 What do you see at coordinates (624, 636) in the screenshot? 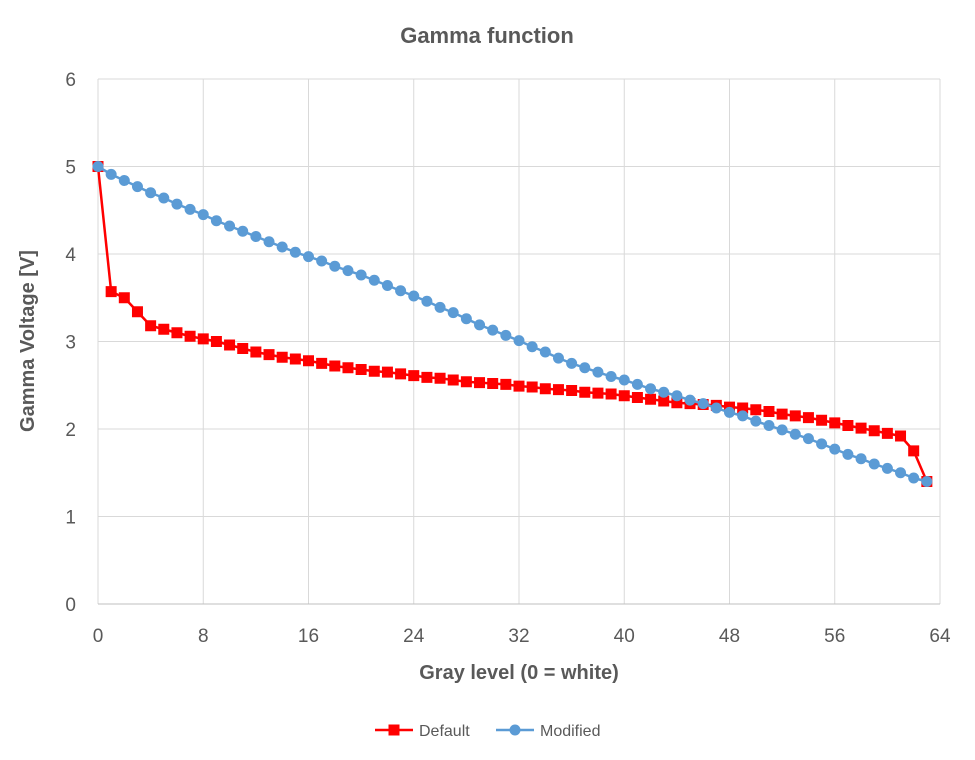
I see `x-tick-label: 40` at bounding box center [624, 636].